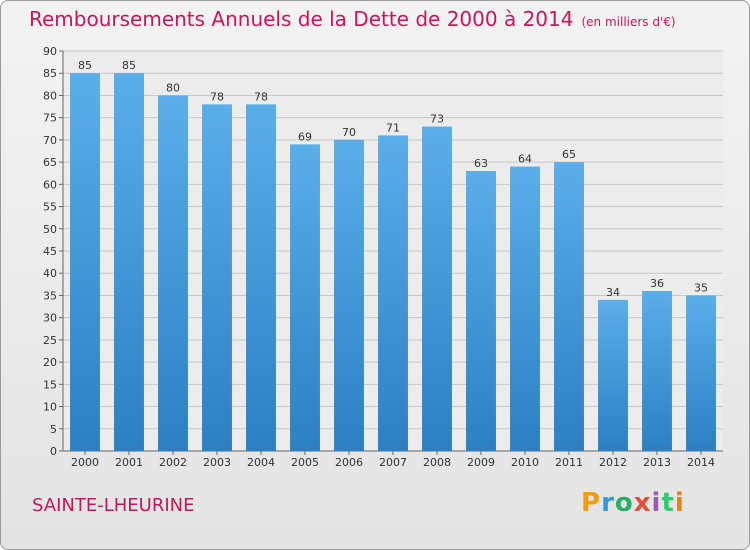  What do you see at coordinates (393, 462) in the screenshot?
I see `x-tick-label: 2007` at bounding box center [393, 462].